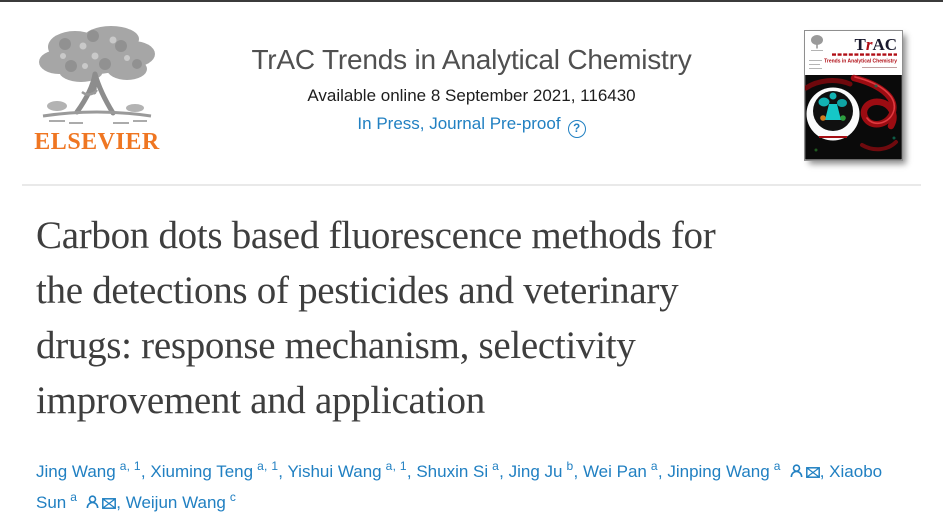 The image size is (943, 529). Describe the element at coordinates (175, 502) in the screenshot. I see `author-name: Weijun Wang` at that location.